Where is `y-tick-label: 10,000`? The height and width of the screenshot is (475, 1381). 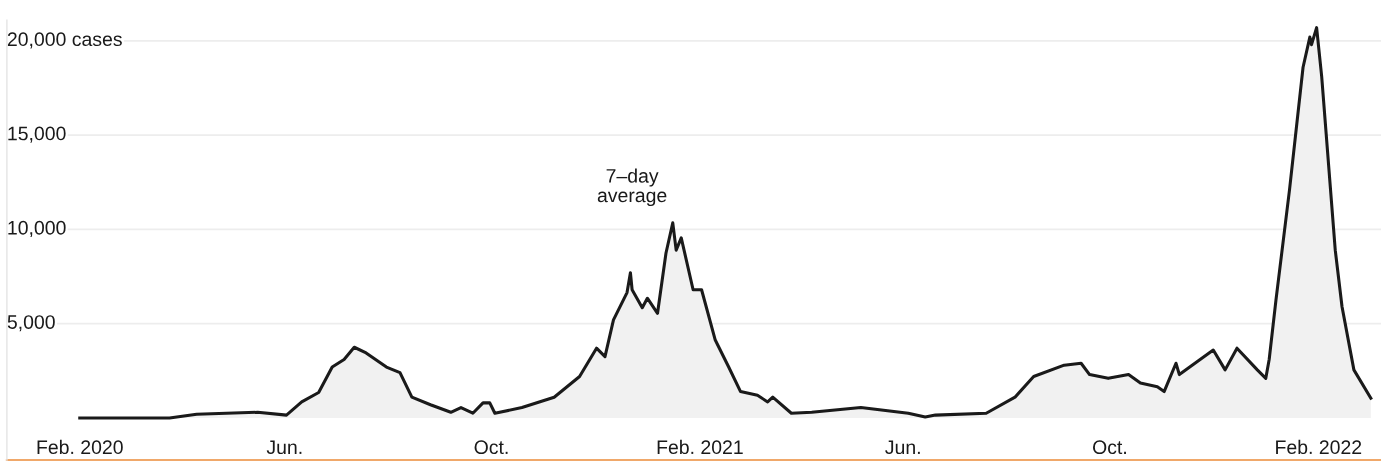
y-tick-label: 10,000 is located at coordinates (37, 228).